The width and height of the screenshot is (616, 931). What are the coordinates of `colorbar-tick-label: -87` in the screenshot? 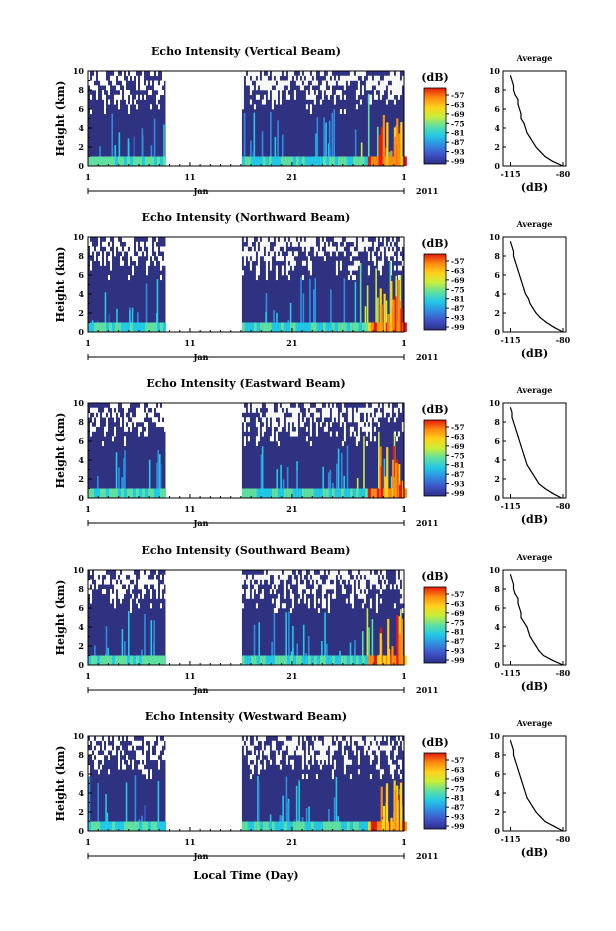 It's located at (458, 641).